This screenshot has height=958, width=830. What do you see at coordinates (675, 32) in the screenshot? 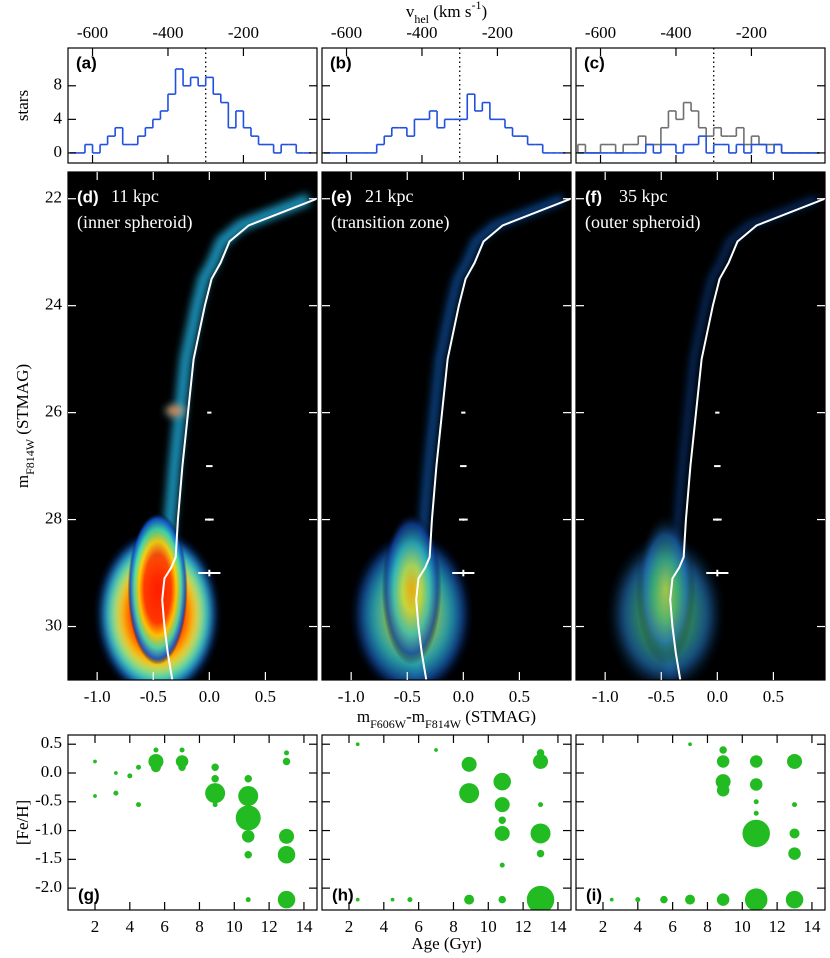
I see `x-tick-label: -400` at bounding box center [675, 32].